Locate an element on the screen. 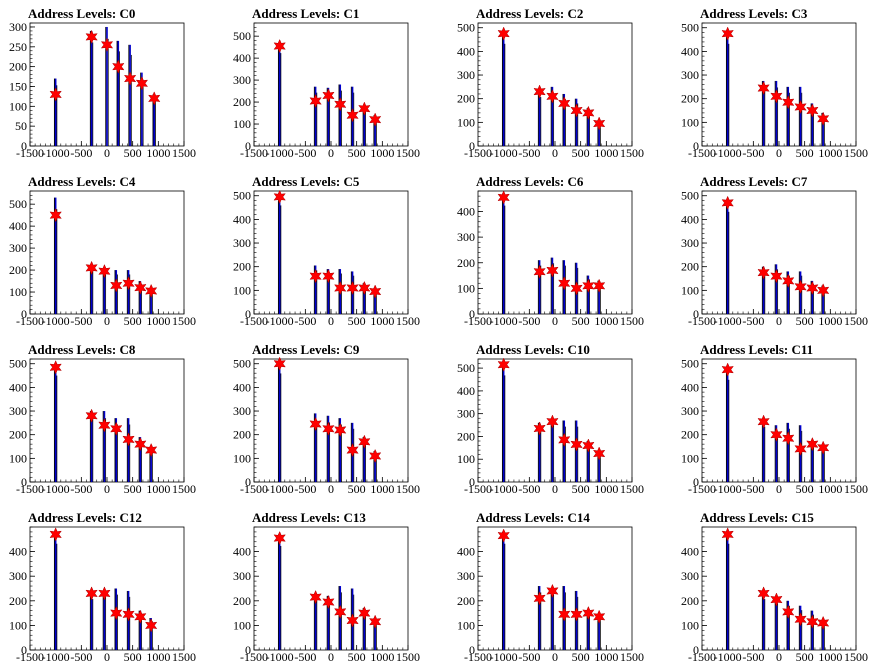  panel-title: Address Levels: C13 is located at coordinates (309, 517).